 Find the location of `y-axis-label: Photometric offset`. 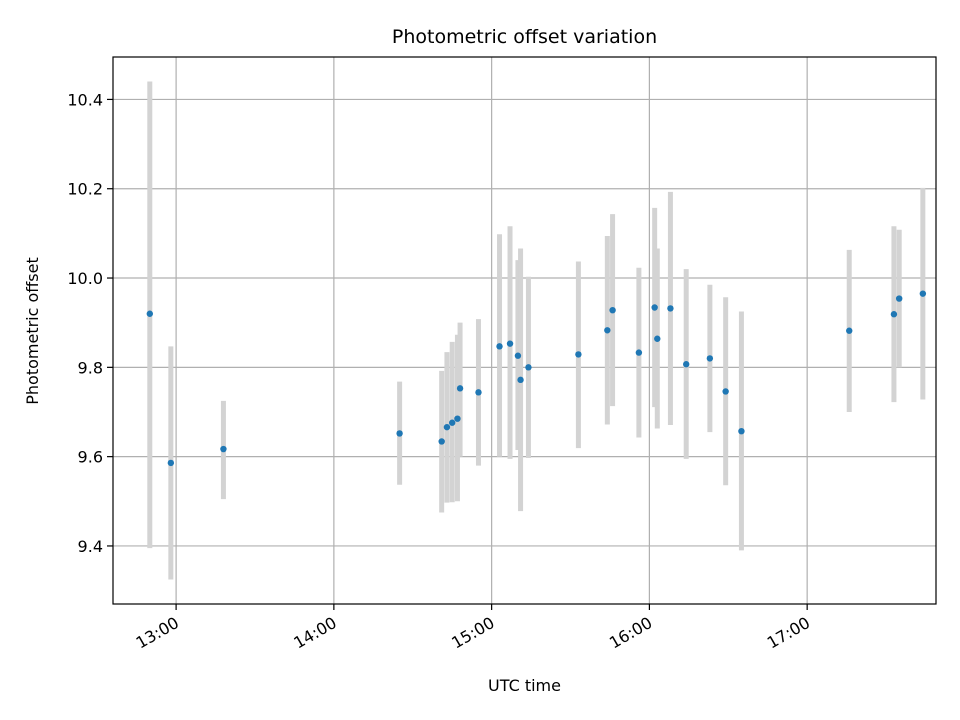

y-axis-label: Photometric offset is located at coordinates (32, 331).